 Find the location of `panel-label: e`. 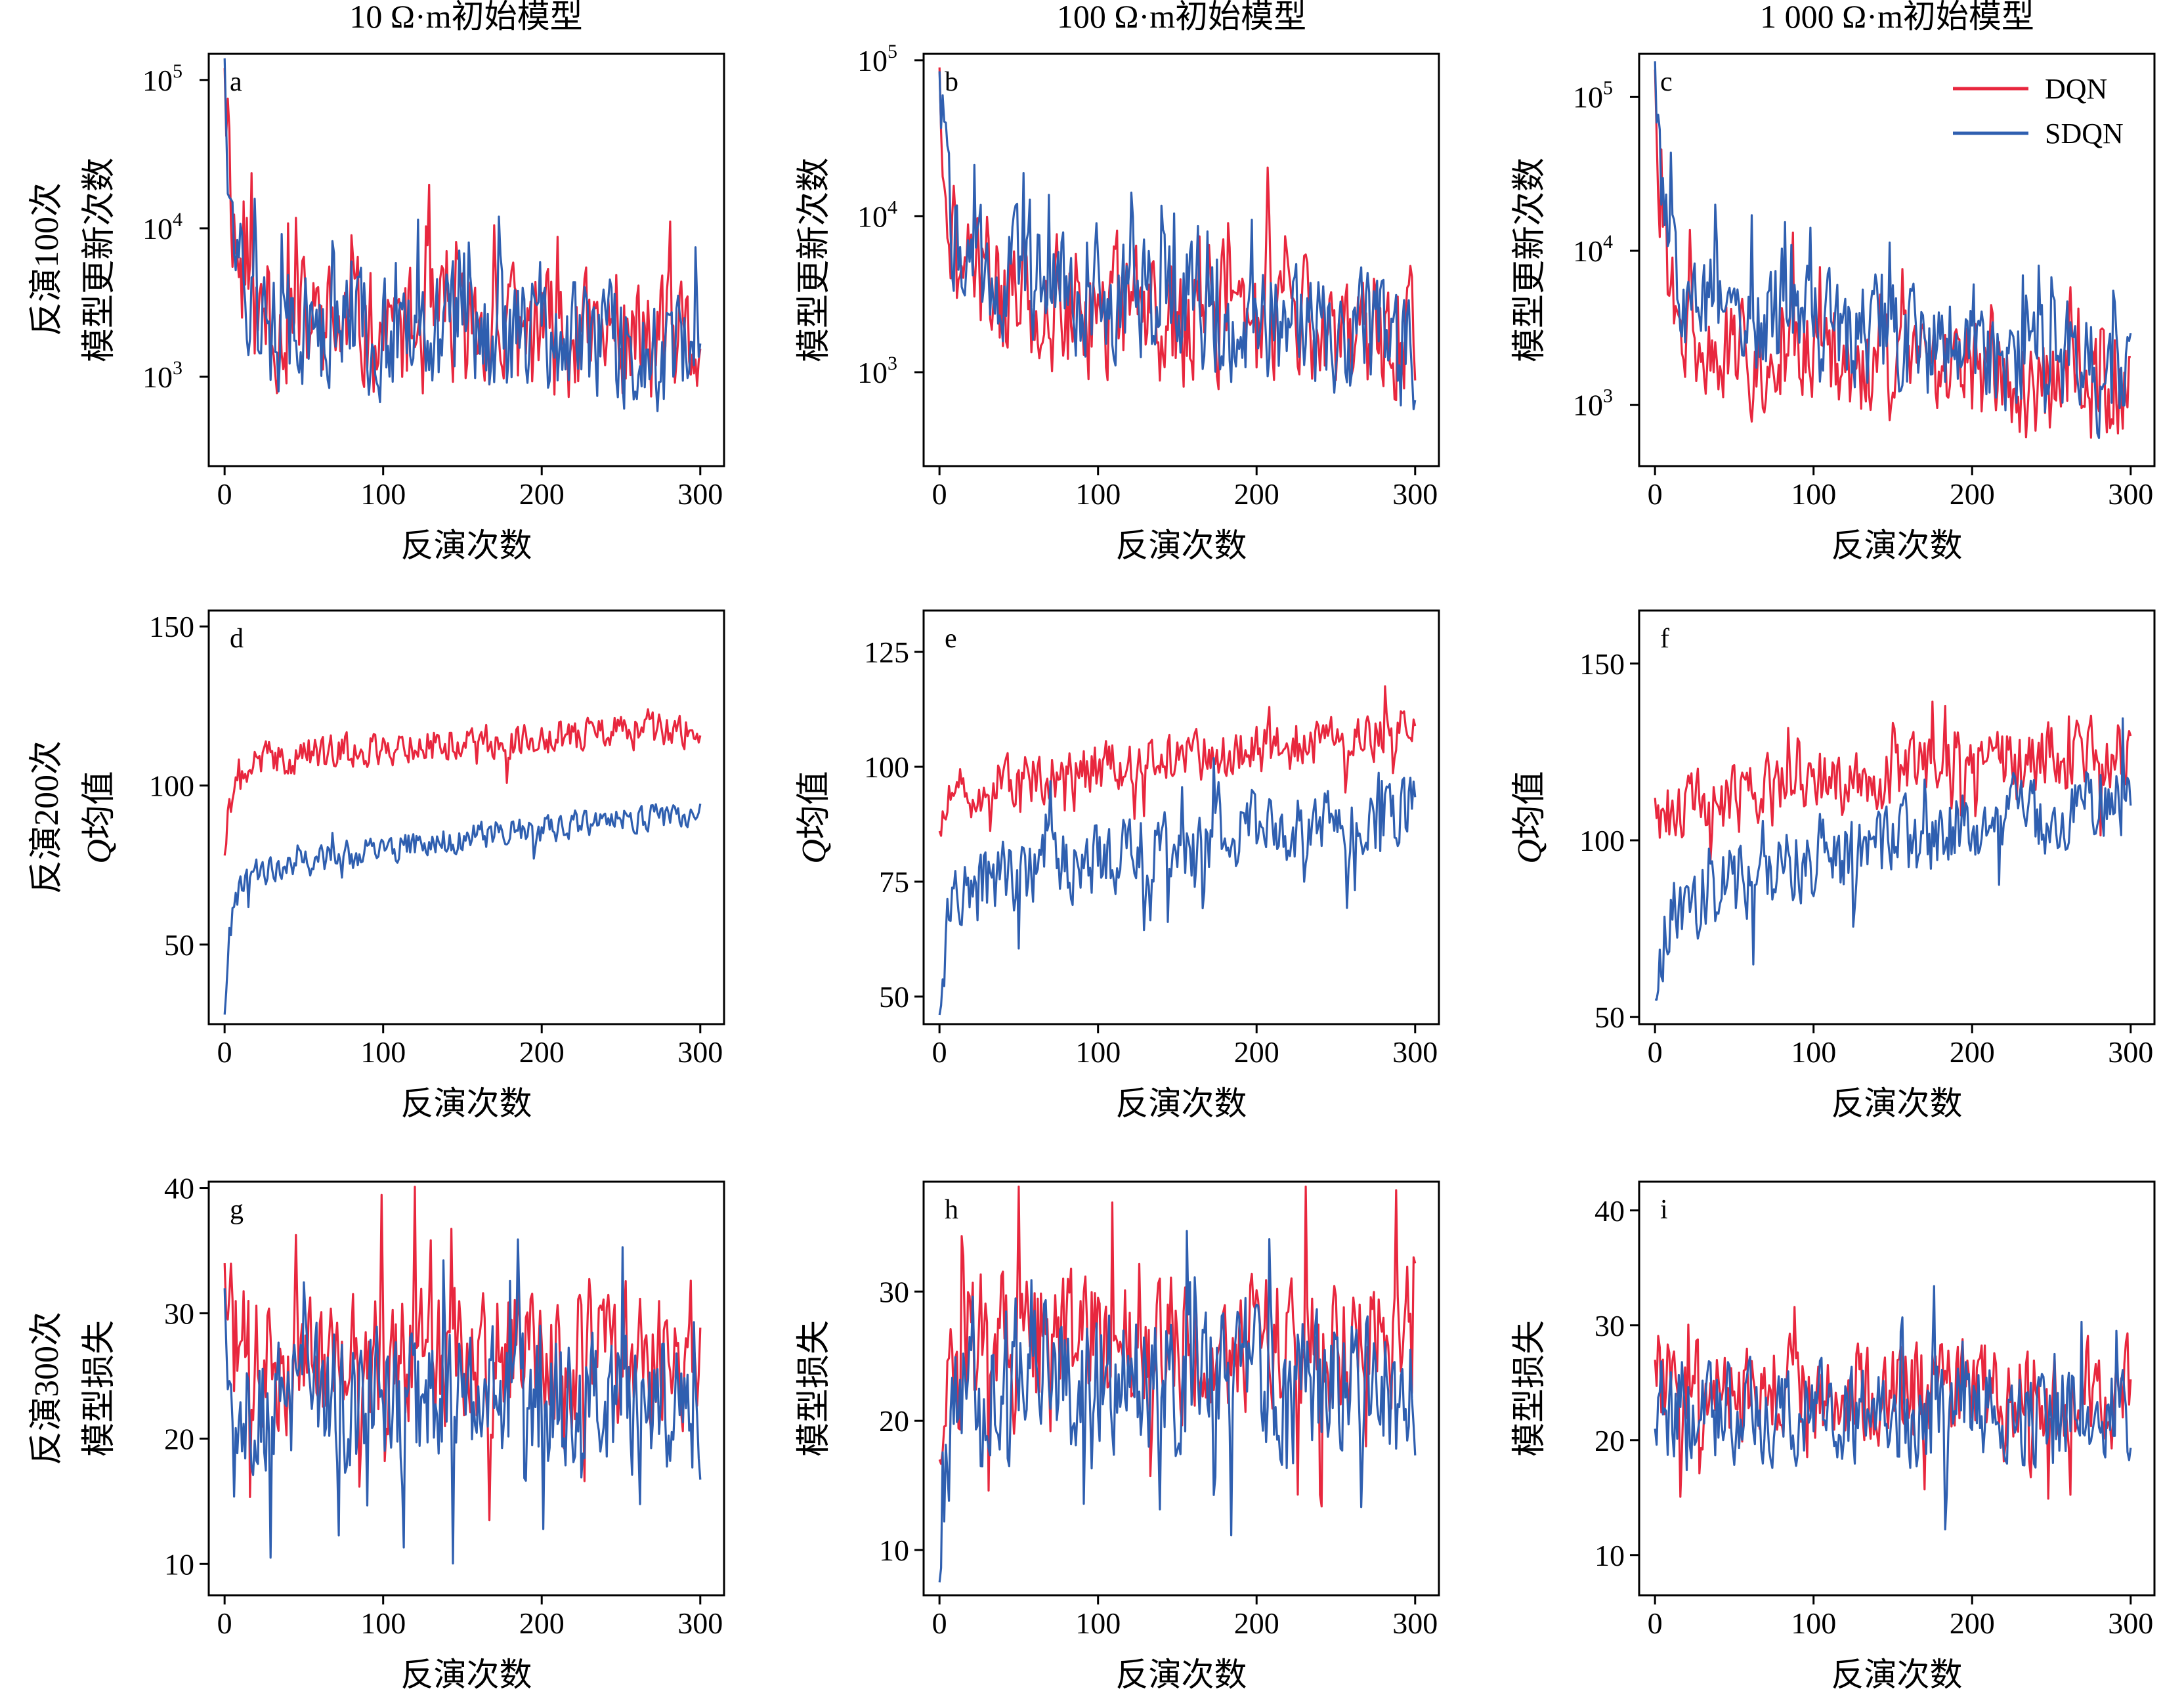

panel-label: e is located at coordinates (951, 639).